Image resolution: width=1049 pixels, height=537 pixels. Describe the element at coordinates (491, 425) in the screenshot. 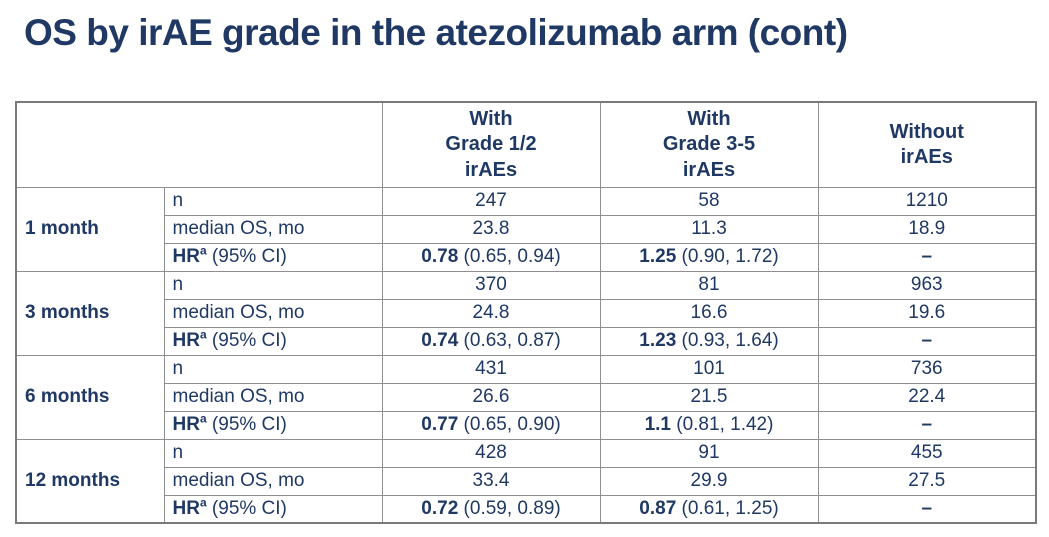

I see `cell-hr-grade12: 0.77 (0.65, 0.90)` at that location.